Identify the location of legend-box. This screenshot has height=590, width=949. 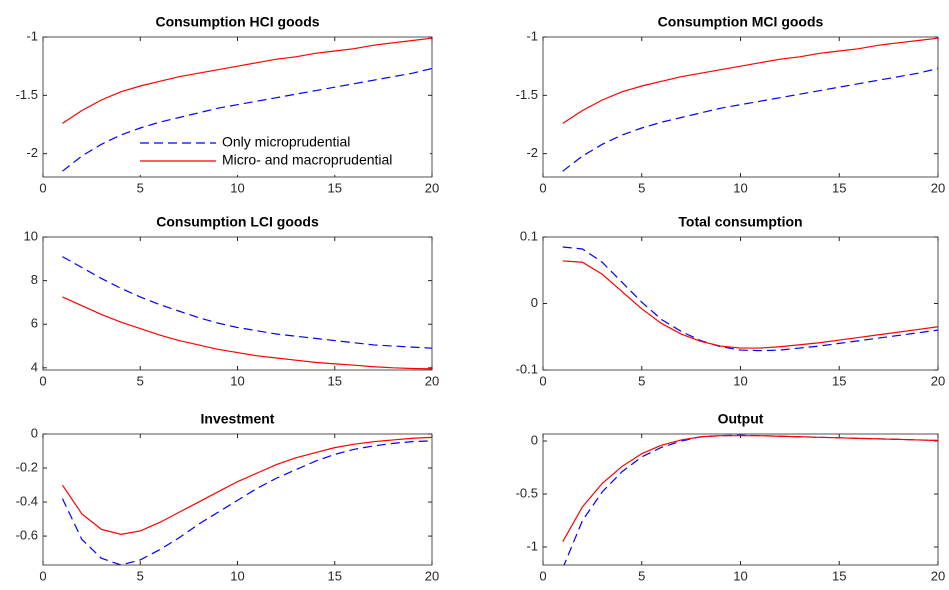
(280, 153).